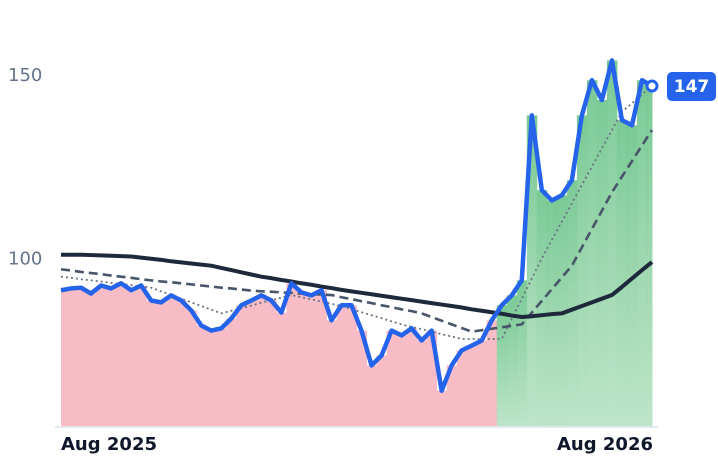 This screenshot has width=718, height=464. I want to click on y-tick-label: 100, so click(25, 258).